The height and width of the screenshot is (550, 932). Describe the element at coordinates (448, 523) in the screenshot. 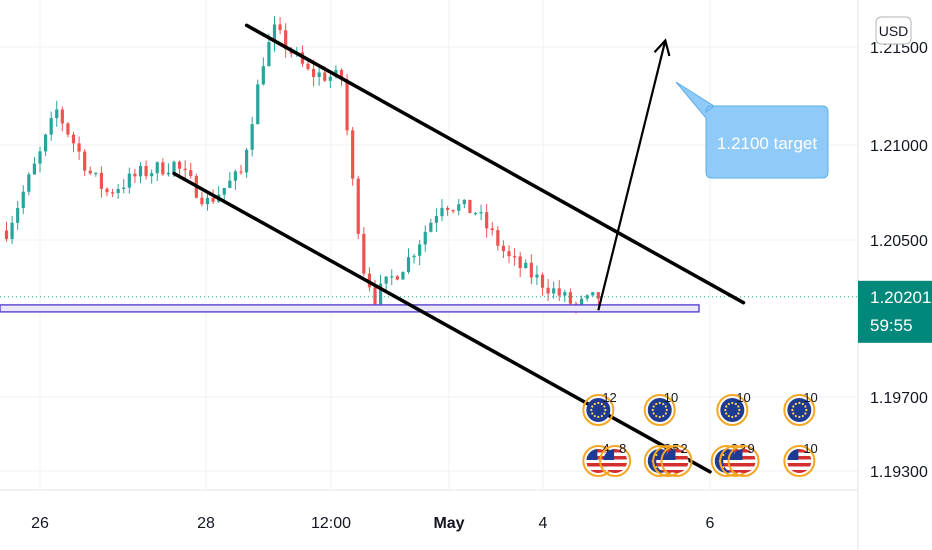

I see `time-tick-label: May` at that location.